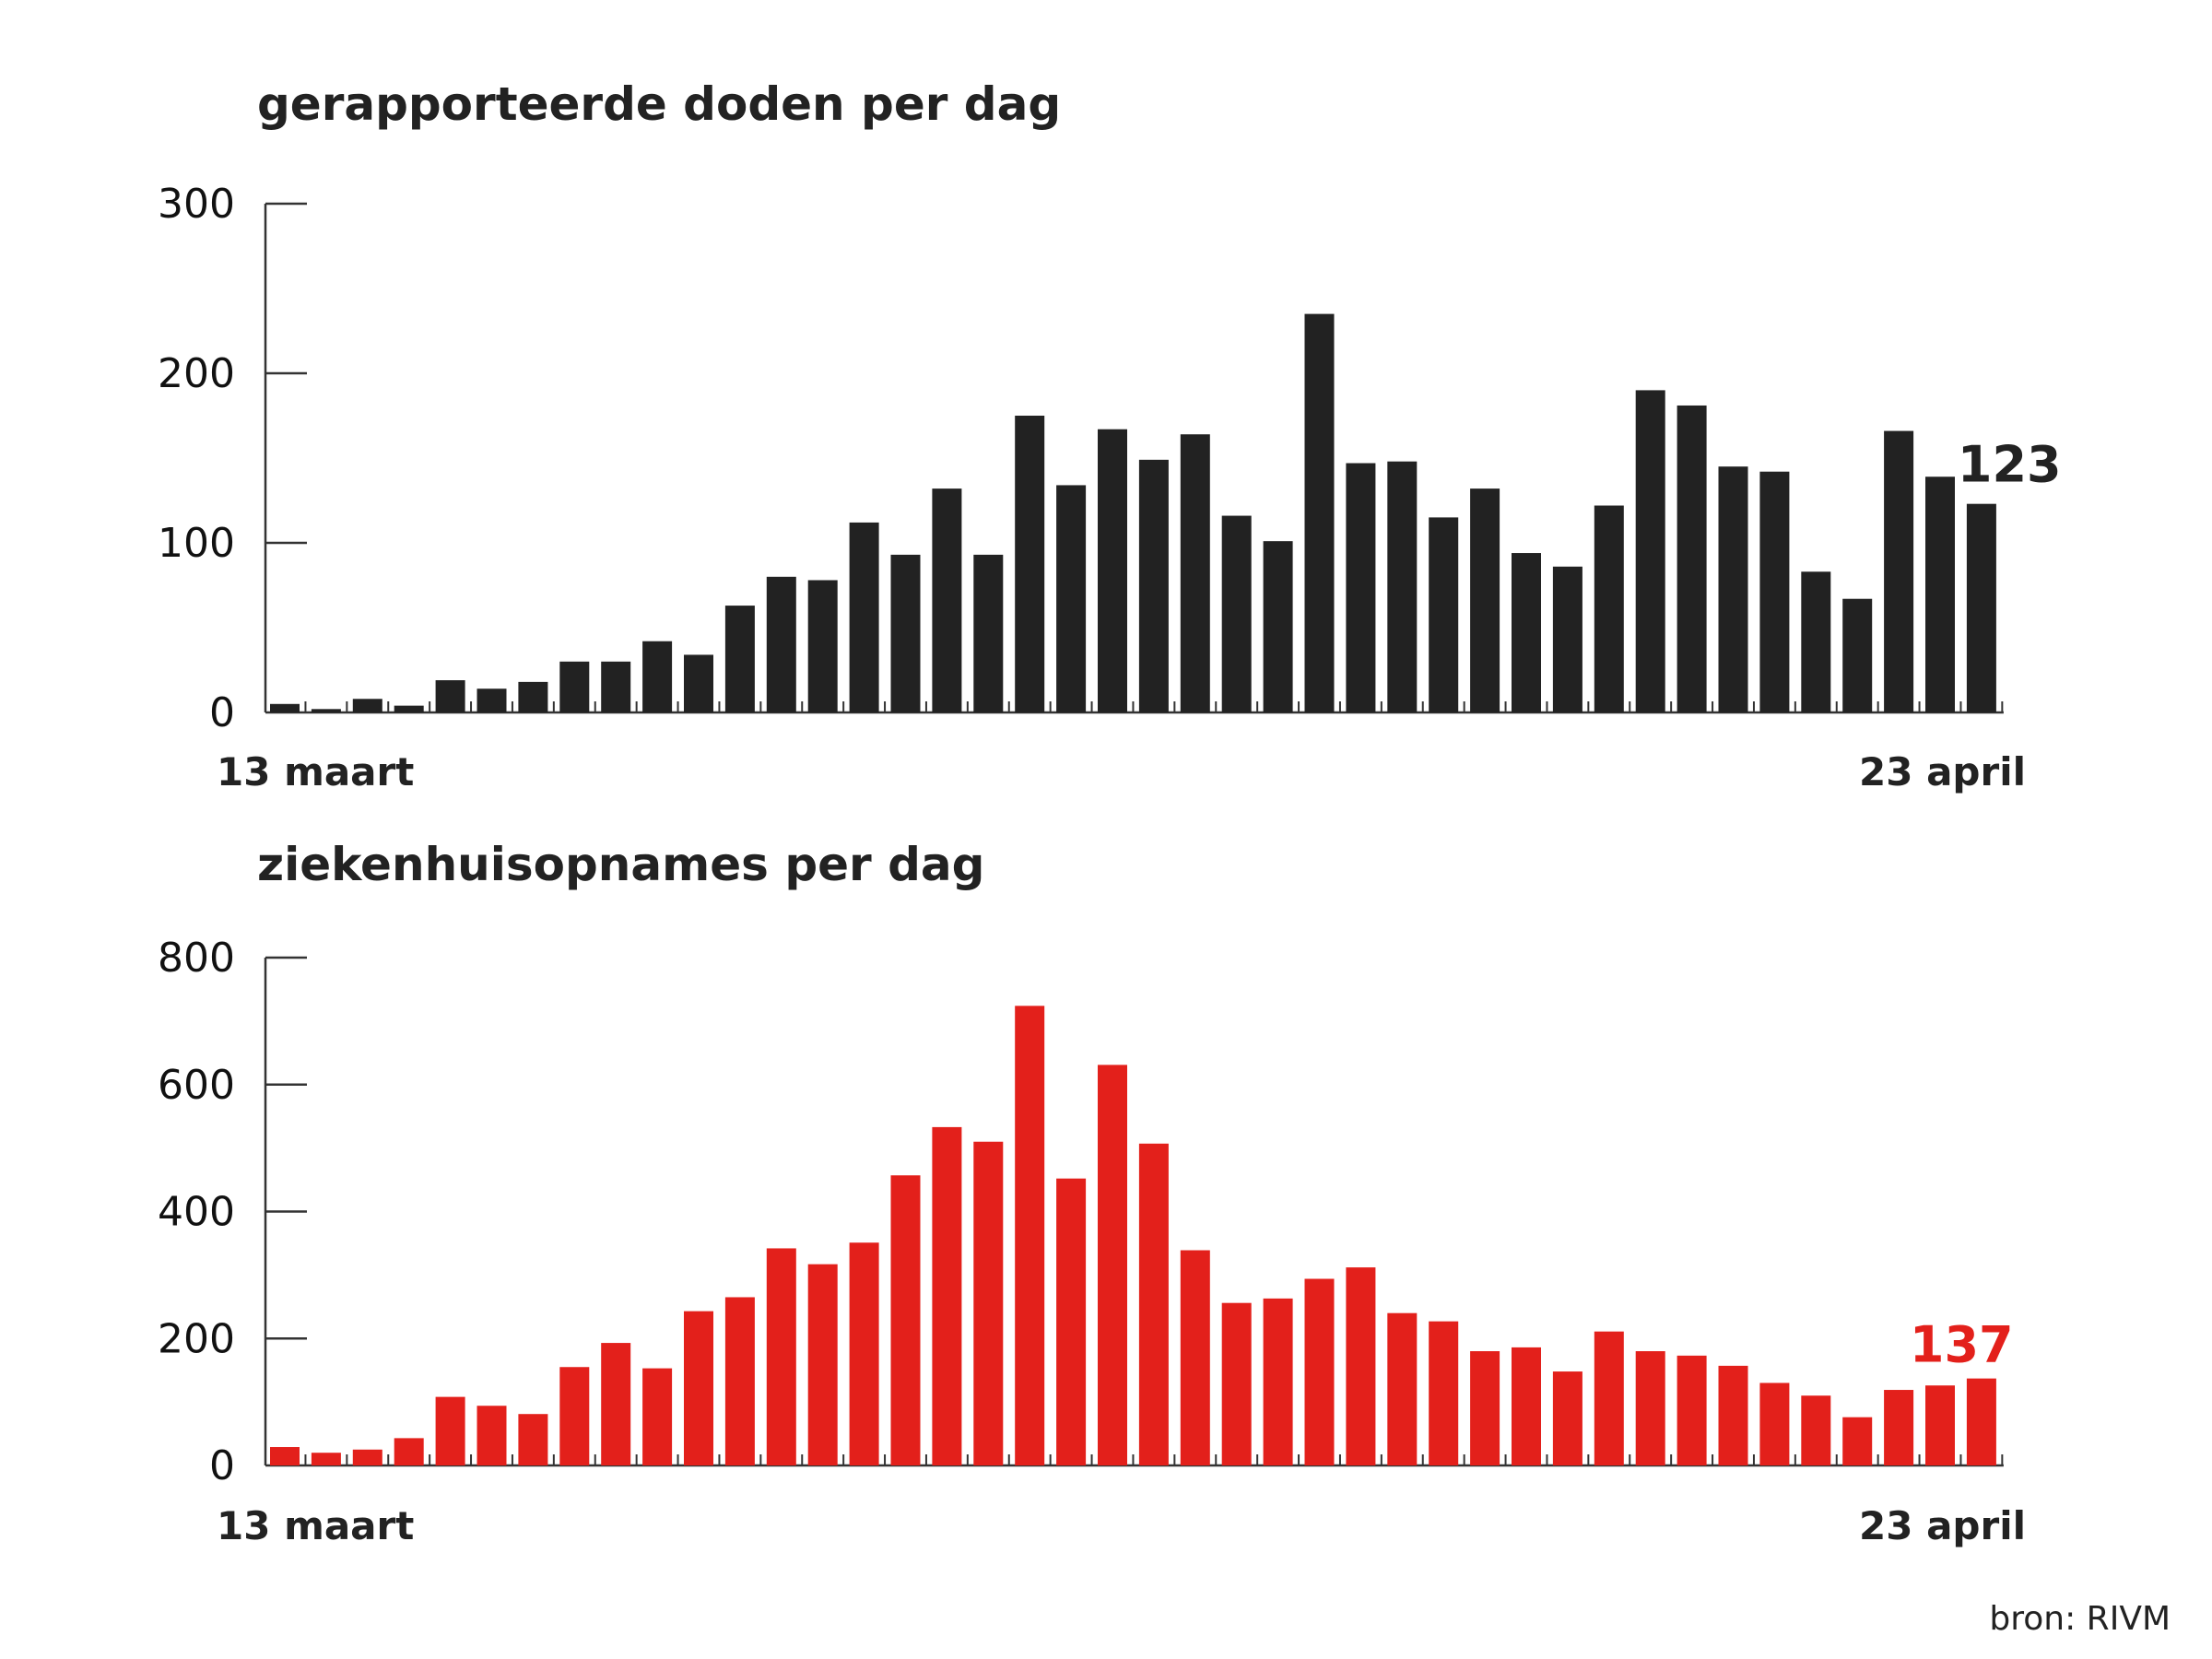  I want to click on admissions-bar: 11 apr: 180, so click(1485, 1408).